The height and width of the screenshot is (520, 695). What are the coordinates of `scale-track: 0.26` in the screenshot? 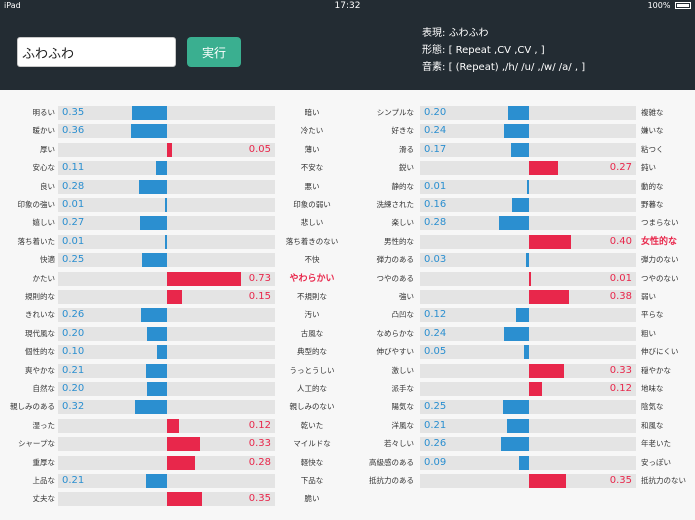 It's located at (166, 315).